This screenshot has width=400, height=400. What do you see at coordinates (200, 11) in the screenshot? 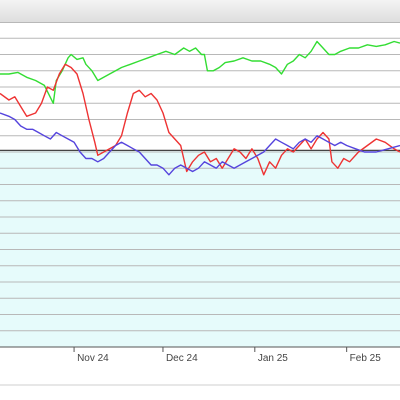
I see `window-top-bar` at bounding box center [200, 11].